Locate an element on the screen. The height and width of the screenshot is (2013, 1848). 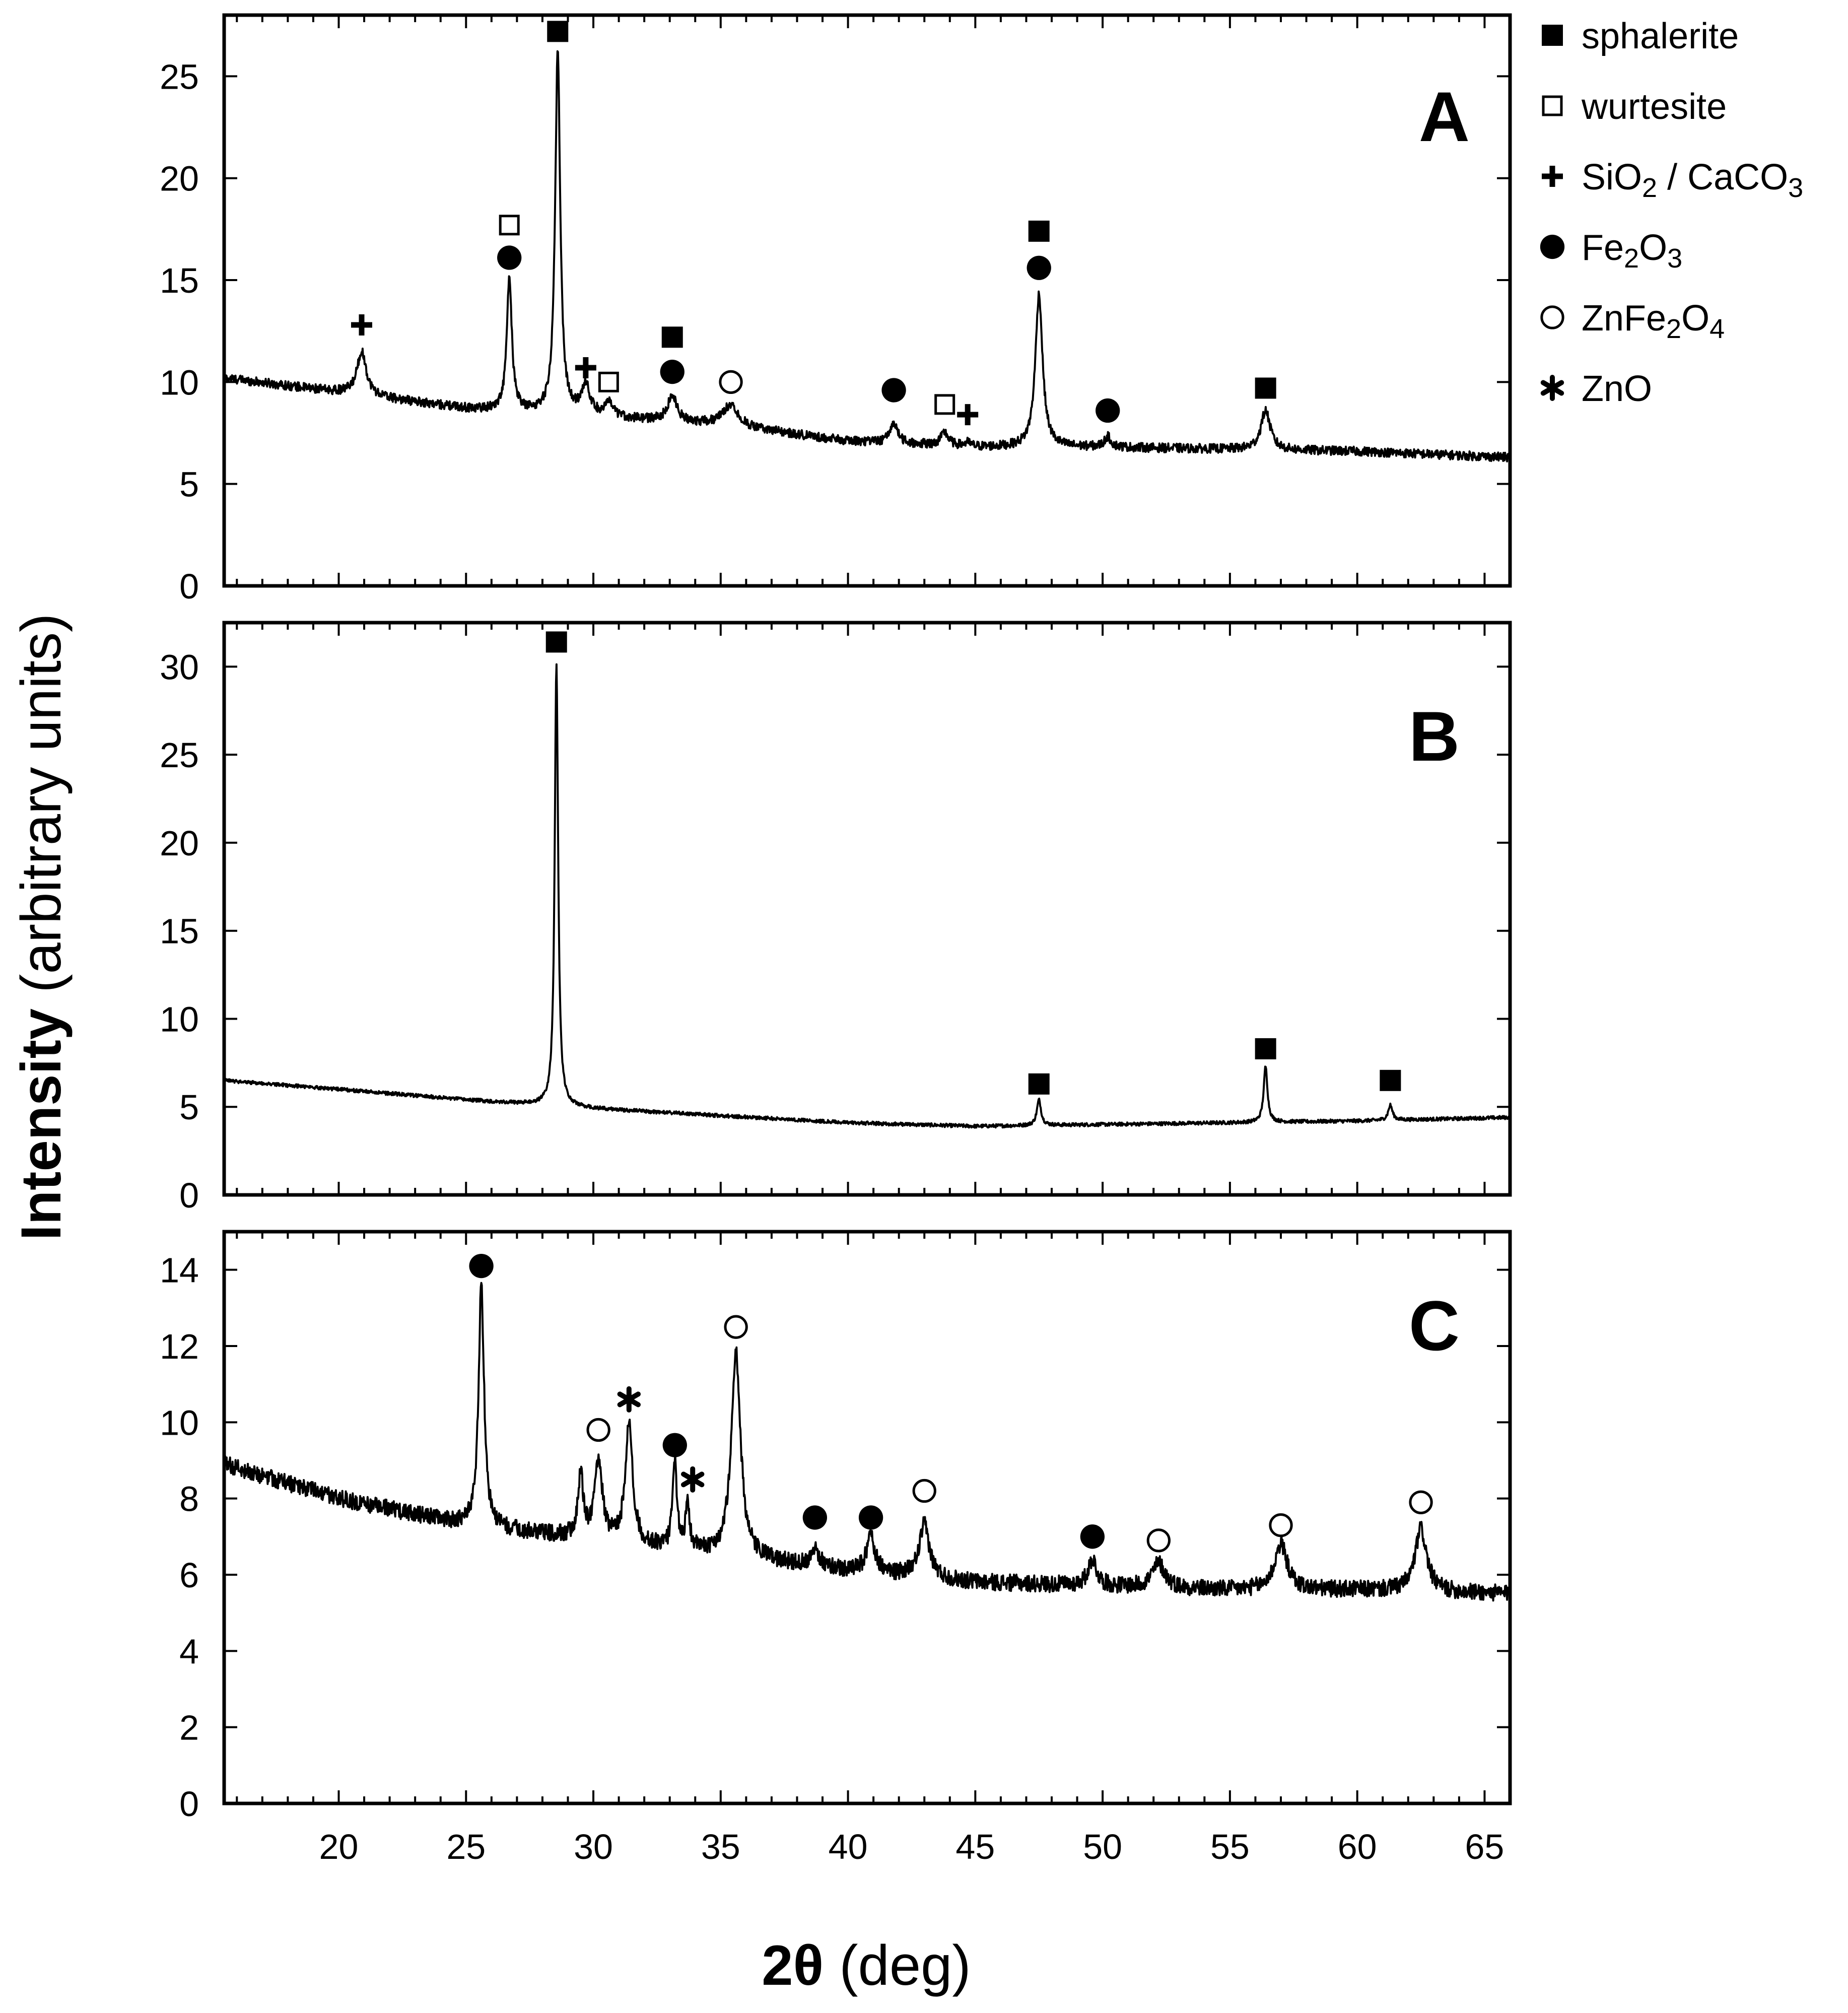
x-tick-label: 65 is located at coordinates (1484, 1846).